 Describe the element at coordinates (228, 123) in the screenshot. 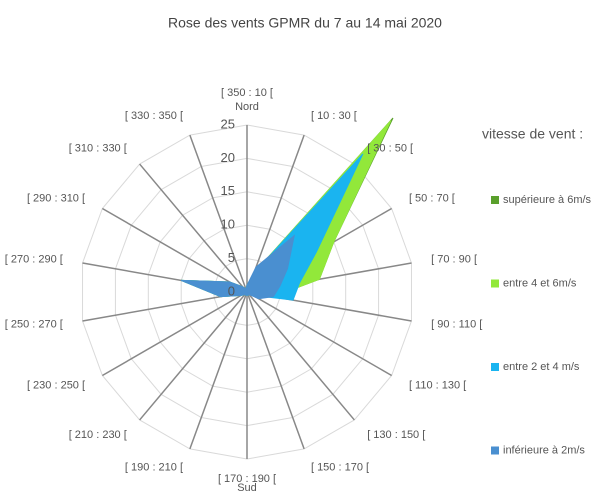

I see `tick-label: 25` at that location.